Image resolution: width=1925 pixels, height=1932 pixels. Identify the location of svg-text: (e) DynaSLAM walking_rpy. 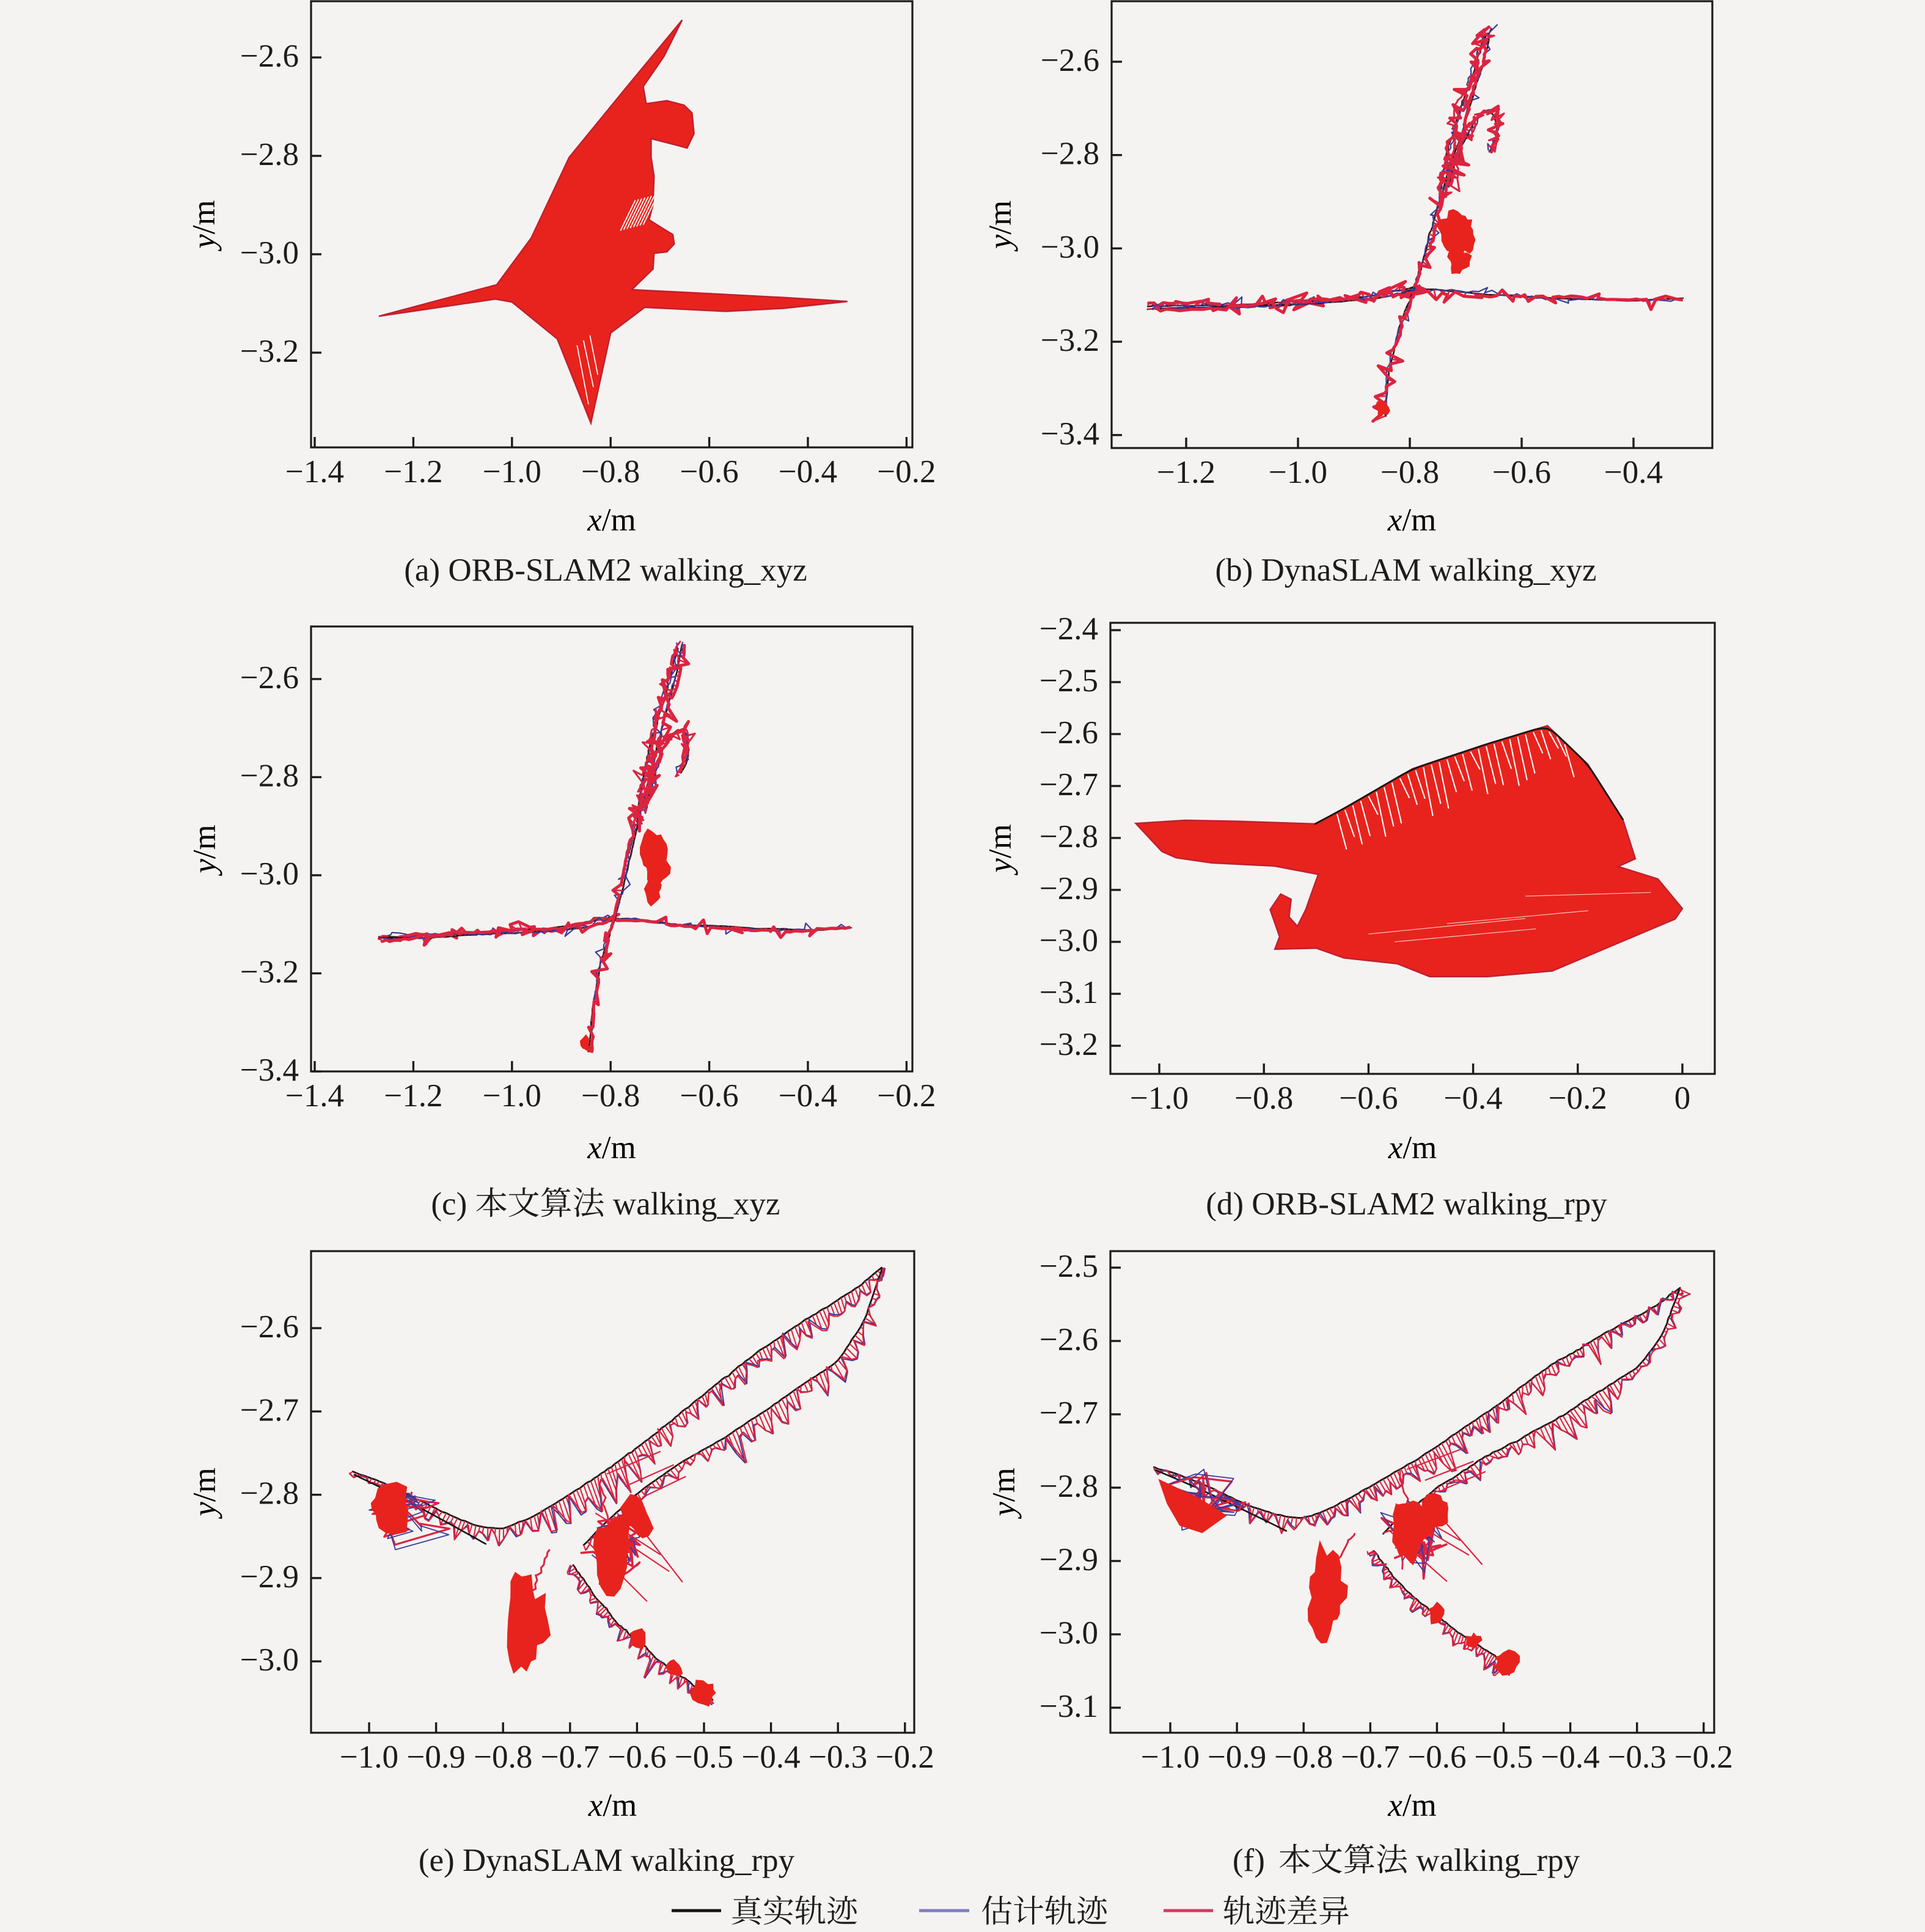
(607, 1860).